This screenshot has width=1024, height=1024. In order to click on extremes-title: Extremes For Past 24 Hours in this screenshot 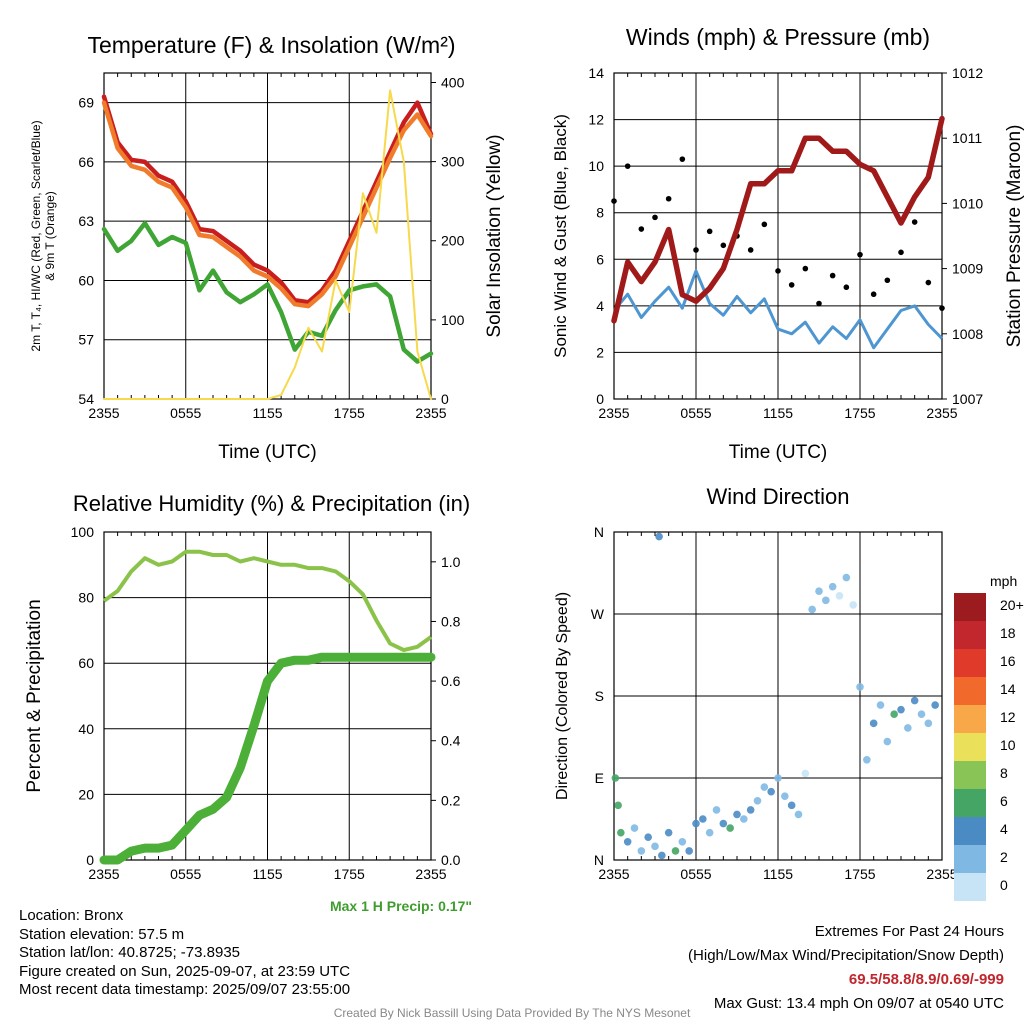, I will do `click(909, 931)`.